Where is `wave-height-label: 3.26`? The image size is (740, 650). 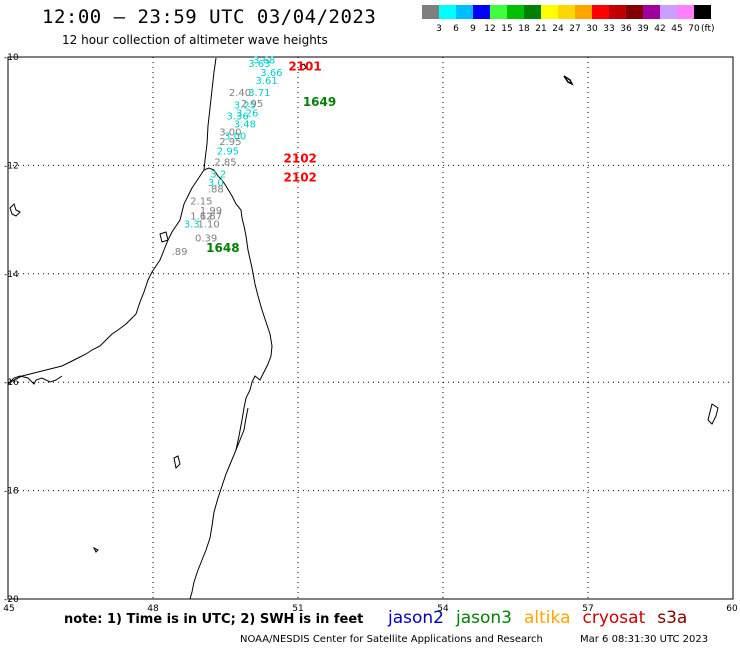
wave-height-label: 3.26 is located at coordinates (247, 114).